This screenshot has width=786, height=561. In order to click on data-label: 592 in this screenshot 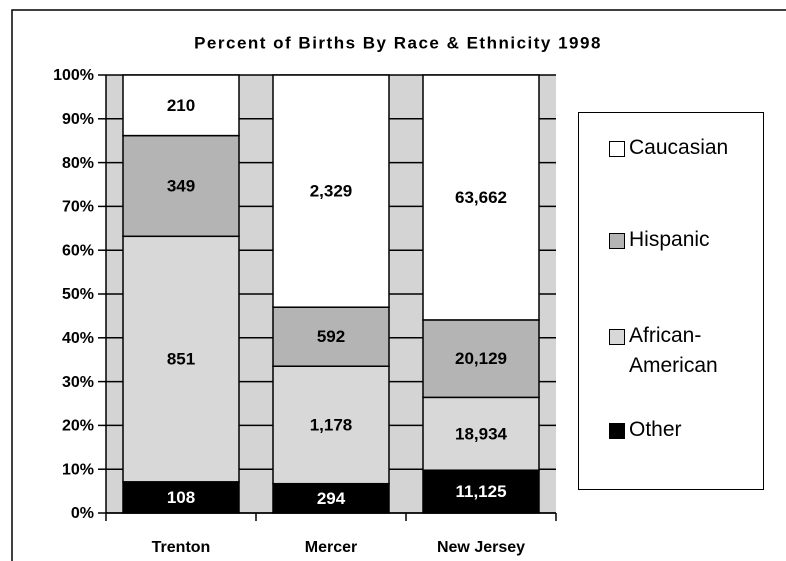, I will do `click(331, 336)`.